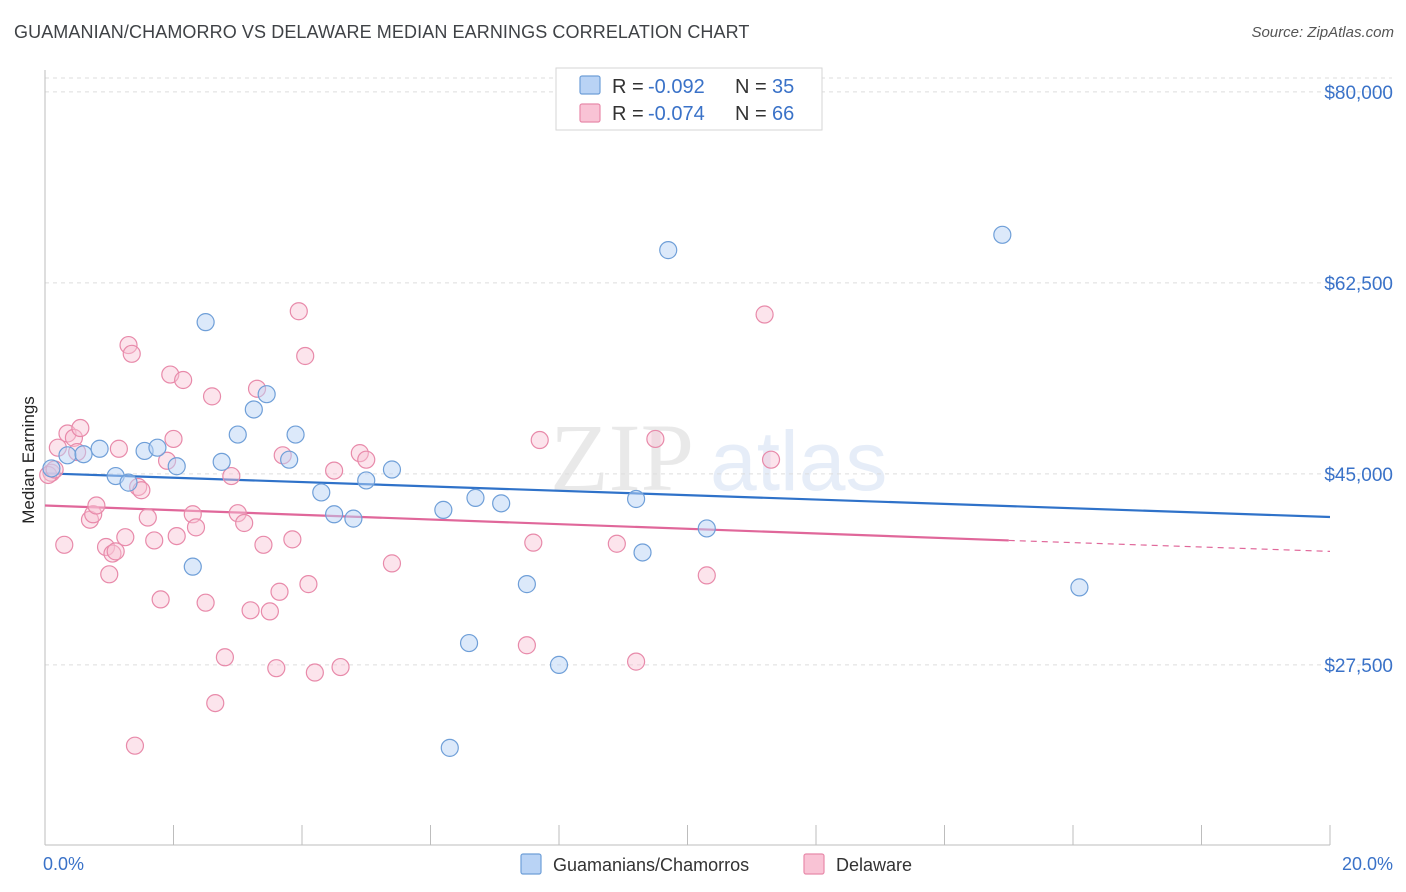 The image size is (1406, 892). What do you see at coordinates (590, 85) in the screenshot?
I see `stats-swatch-guamanian` at bounding box center [590, 85].